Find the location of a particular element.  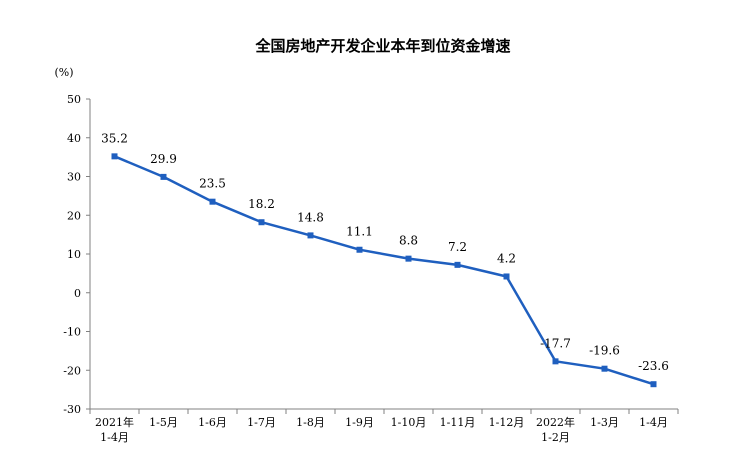

x-tick-label: 1-12月 is located at coordinates (507, 422).